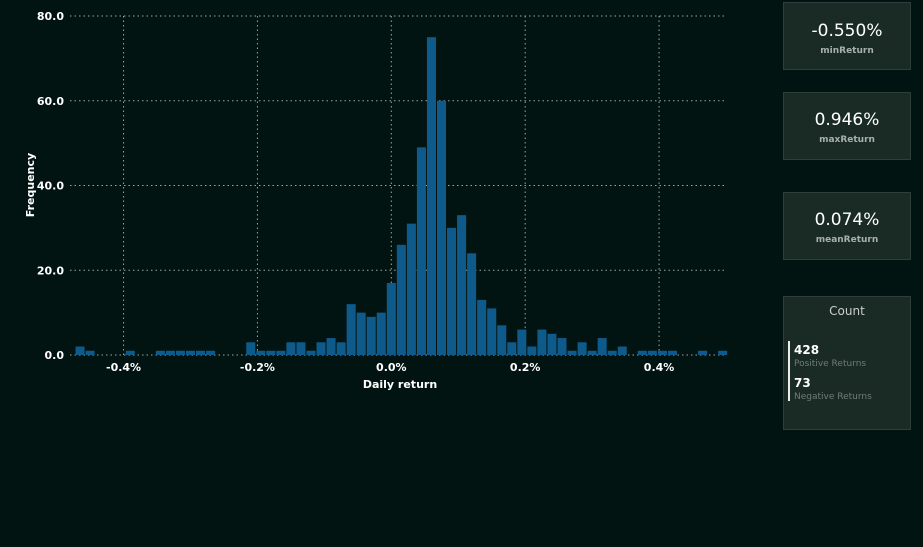  I want to click on mean-return-card: 0.074% meanReturn, so click(847, 226).